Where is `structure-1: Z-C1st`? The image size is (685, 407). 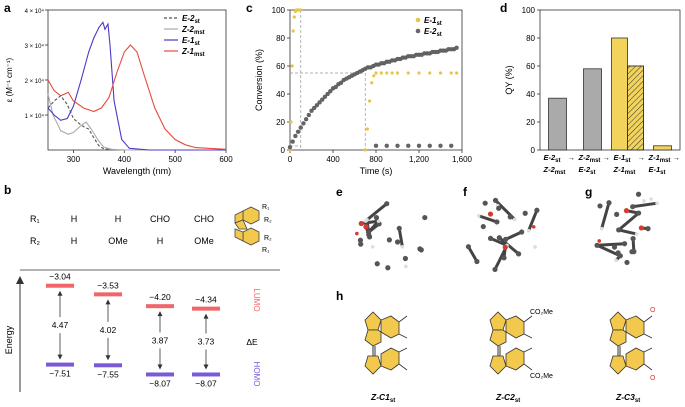
structure-1: Z-C1st is located at coordinates (386, 357).